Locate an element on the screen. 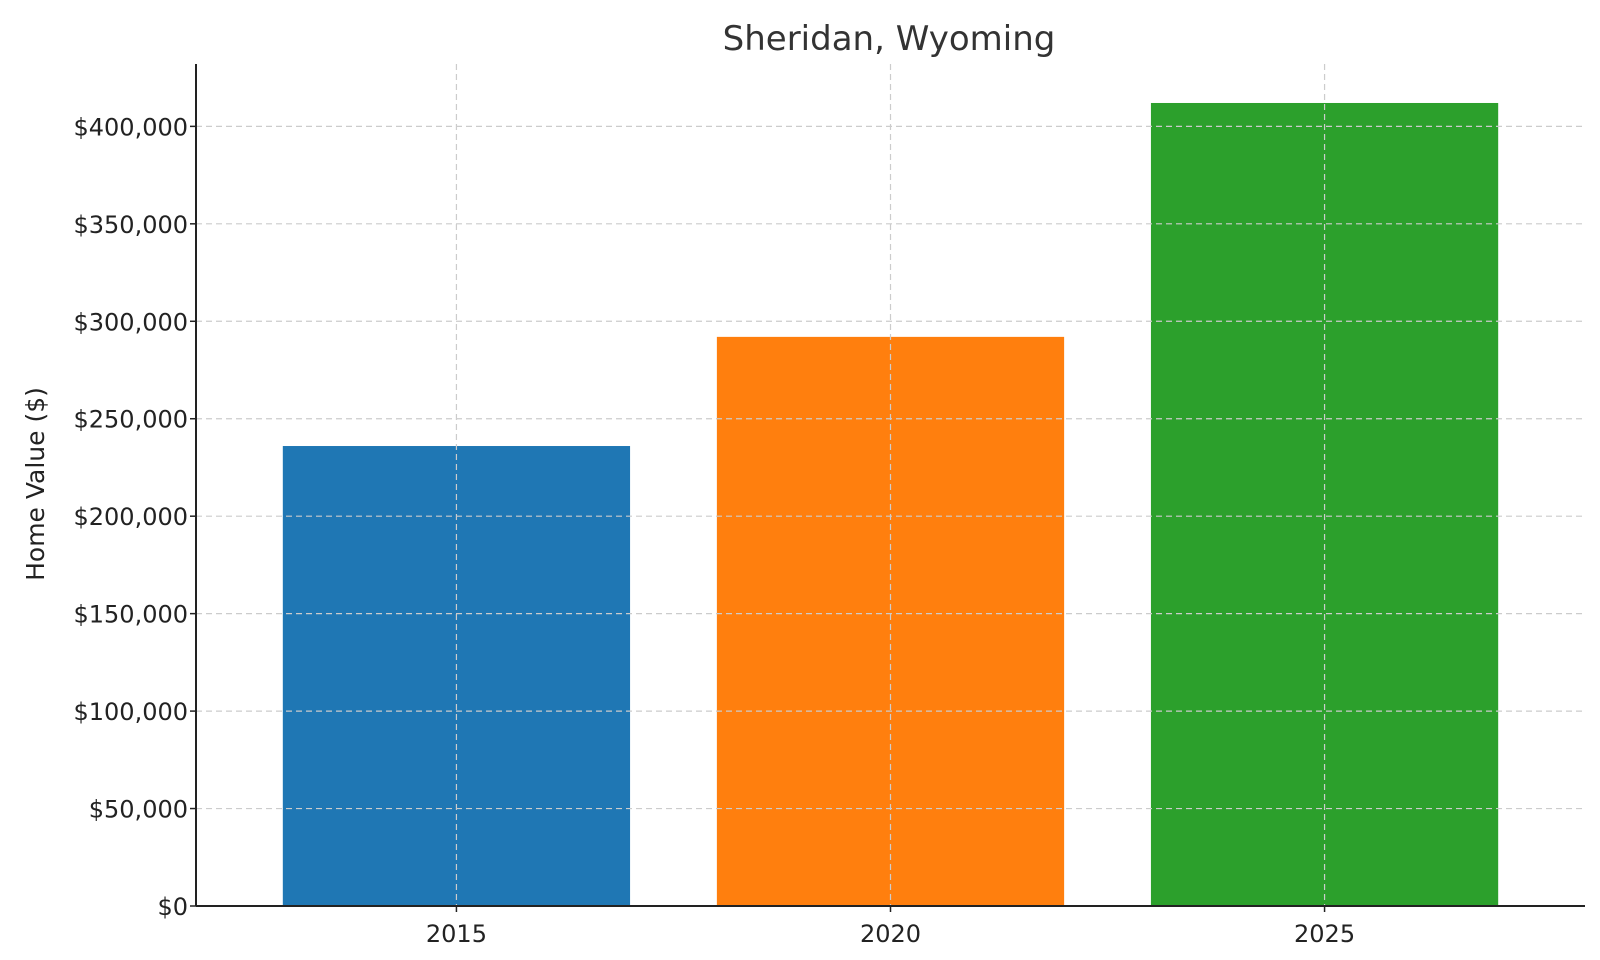 The width and height of the screenshot is (1600, 960). bar-2020 is located at coordinates (890, 621).